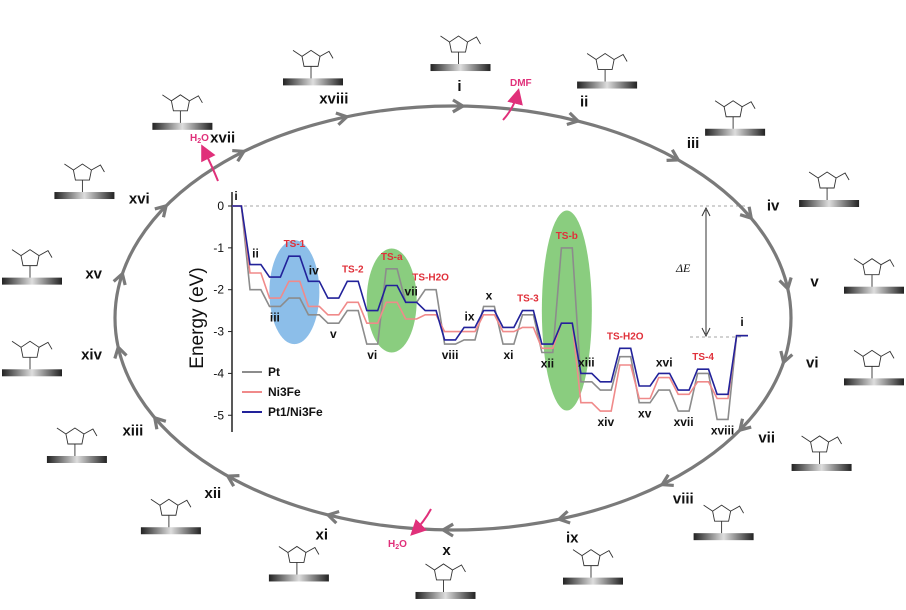 The image size is (906, 610). What do you see at coordinates (314, 270) in the screenshot?
I see `state-label: iv` at bounding box center [314, 270].